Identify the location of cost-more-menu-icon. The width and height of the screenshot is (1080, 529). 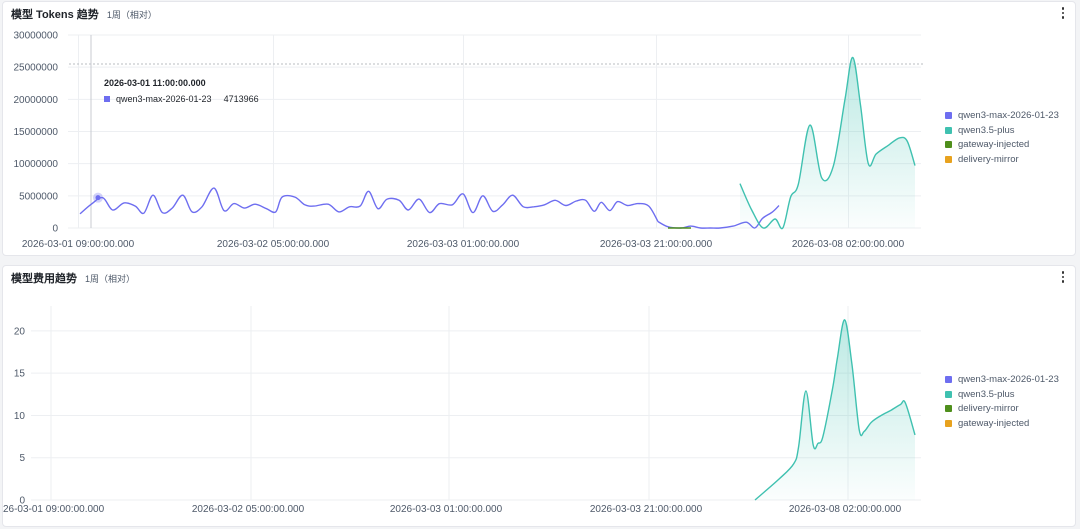
(1063, 277).